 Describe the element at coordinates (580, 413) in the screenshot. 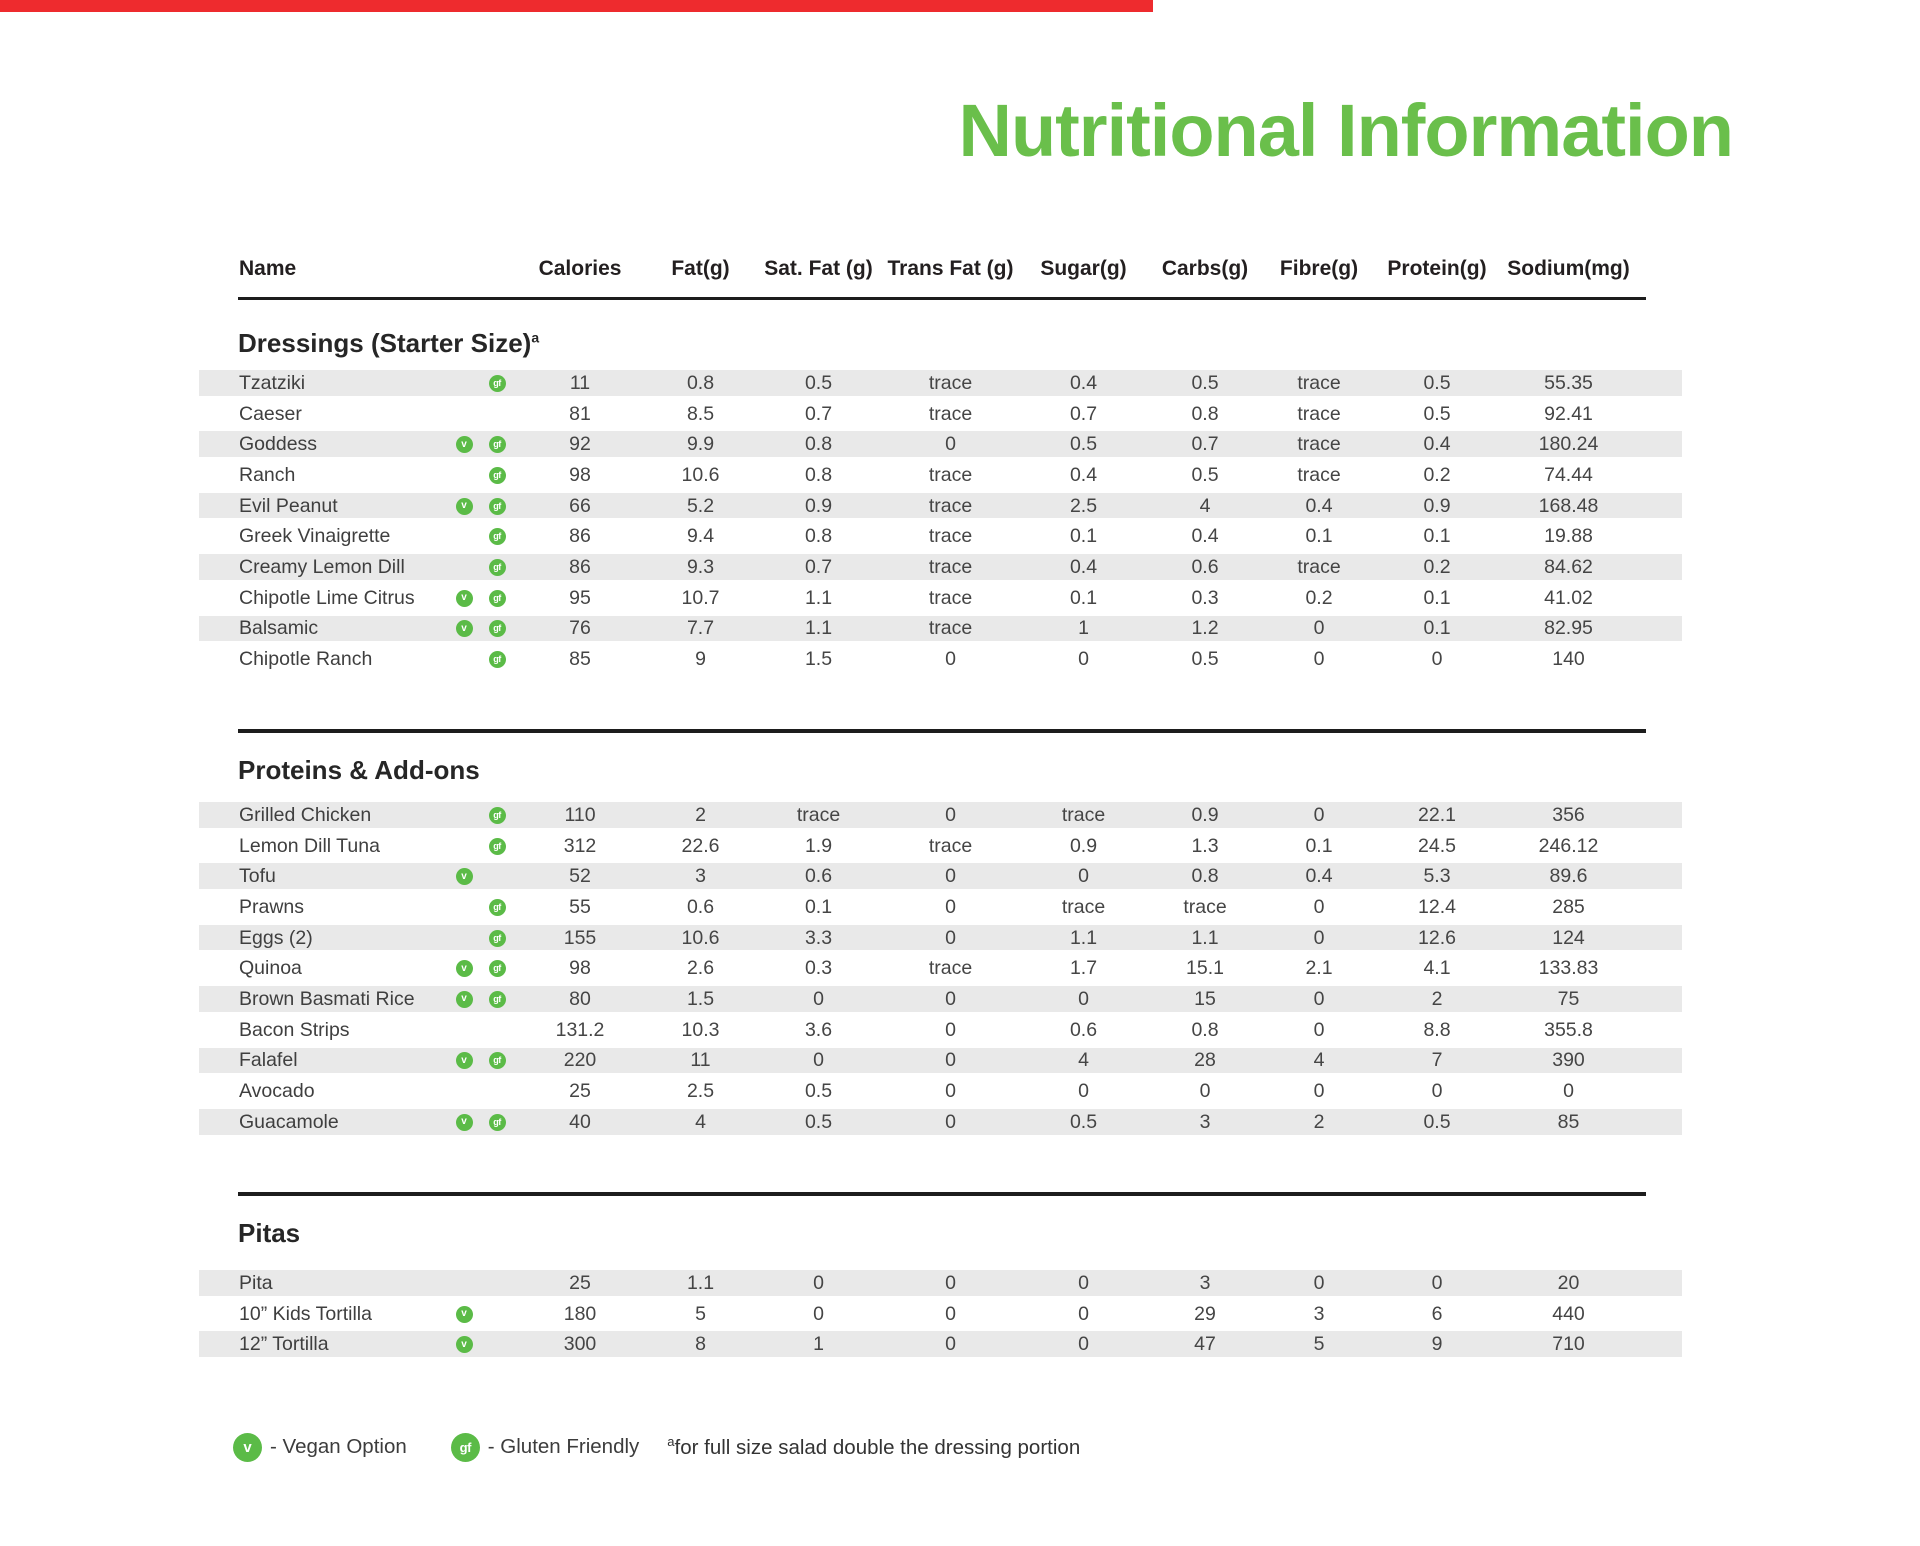

I see `nutrition-value: 81` at that location.